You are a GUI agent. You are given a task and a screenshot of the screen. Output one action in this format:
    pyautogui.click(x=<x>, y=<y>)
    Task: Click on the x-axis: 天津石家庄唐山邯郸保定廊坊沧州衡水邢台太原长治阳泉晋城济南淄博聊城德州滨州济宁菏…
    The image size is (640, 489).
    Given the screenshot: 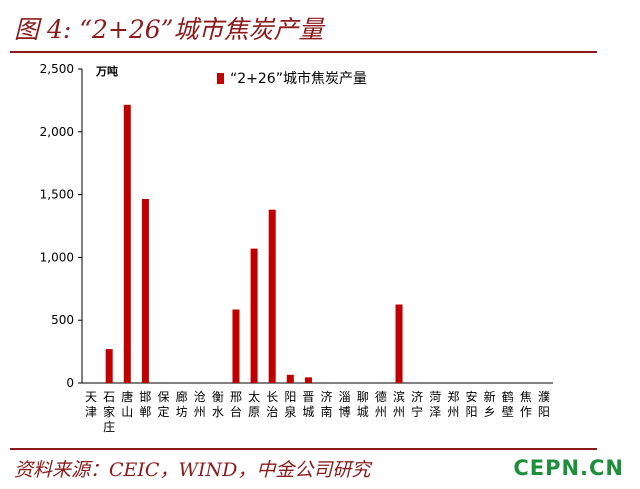 What is the action you would take?
    pyautogui.click(x=317, y=408)
    